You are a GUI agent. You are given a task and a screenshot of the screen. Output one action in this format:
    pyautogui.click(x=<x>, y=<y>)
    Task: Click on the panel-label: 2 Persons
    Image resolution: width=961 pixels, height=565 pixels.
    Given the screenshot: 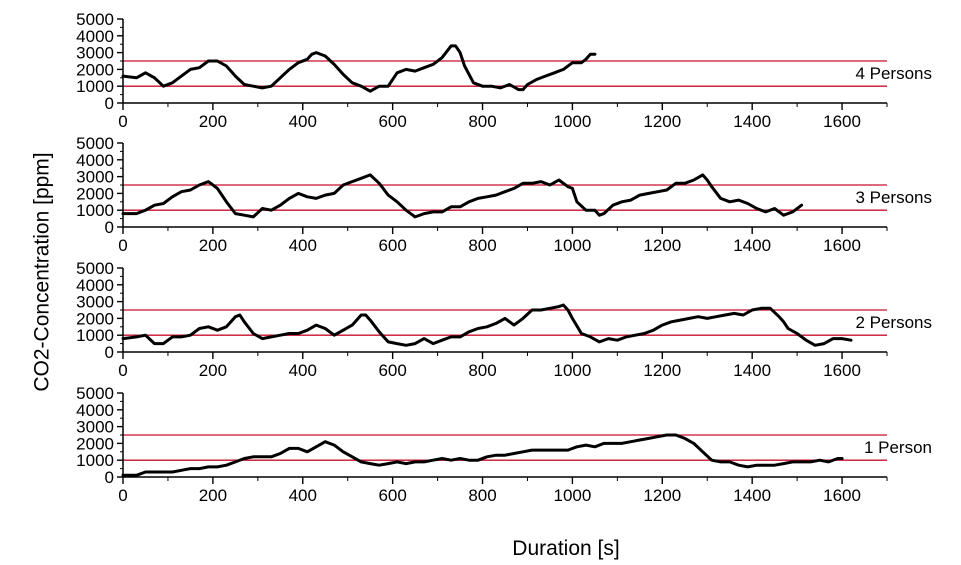 What is the action you would take?
    pyautogui.click(x=893, y=322)
    